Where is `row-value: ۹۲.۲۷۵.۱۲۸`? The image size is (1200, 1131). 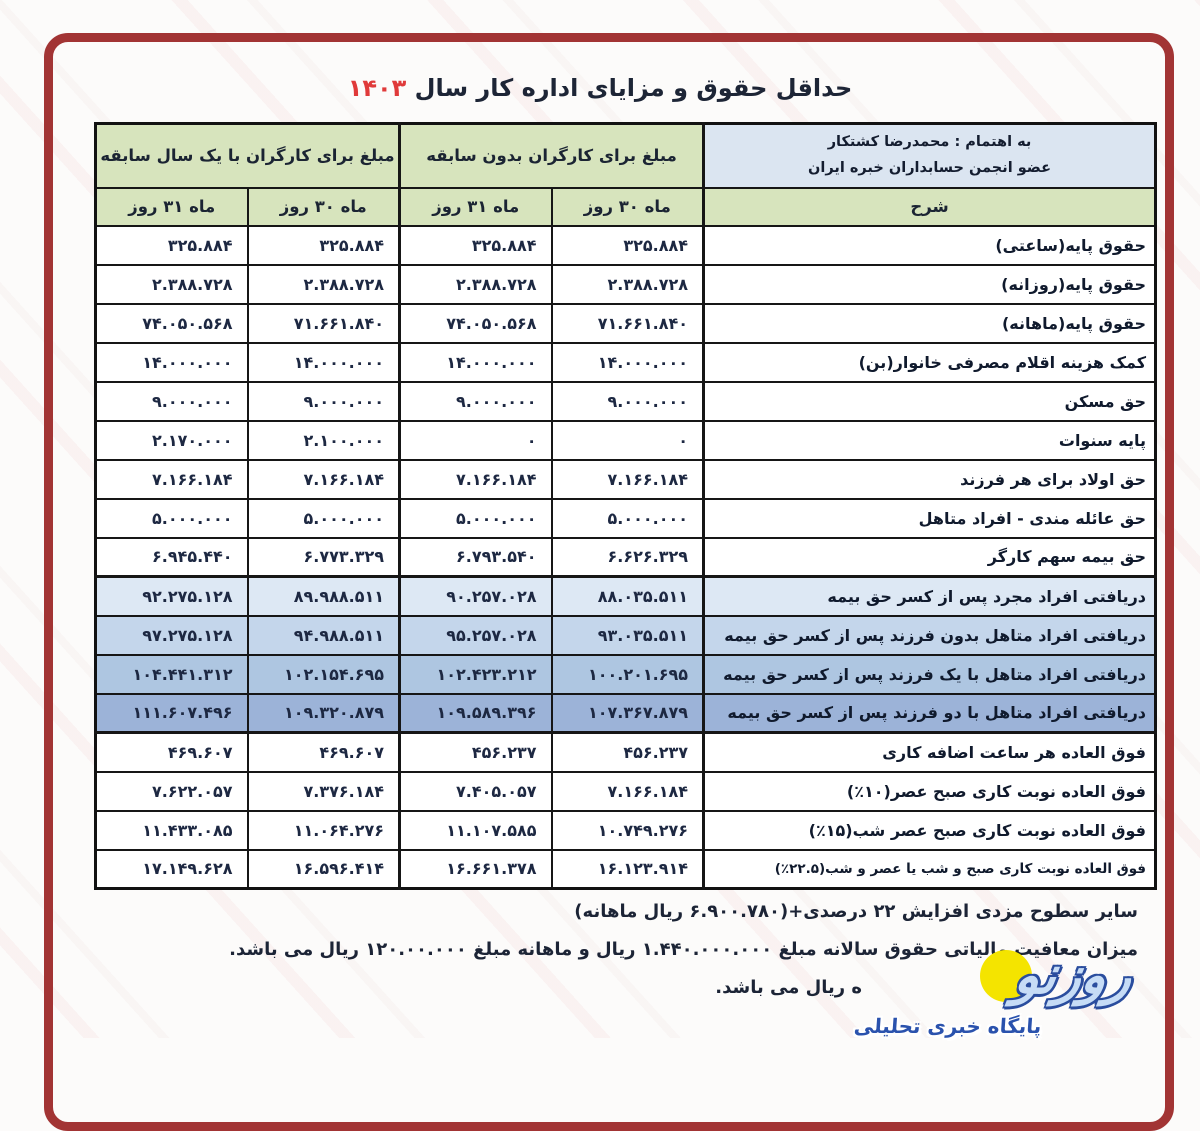 row-value: ۹۲.۲۷۵.۱۲۸ is located at coordinates (171, 596).